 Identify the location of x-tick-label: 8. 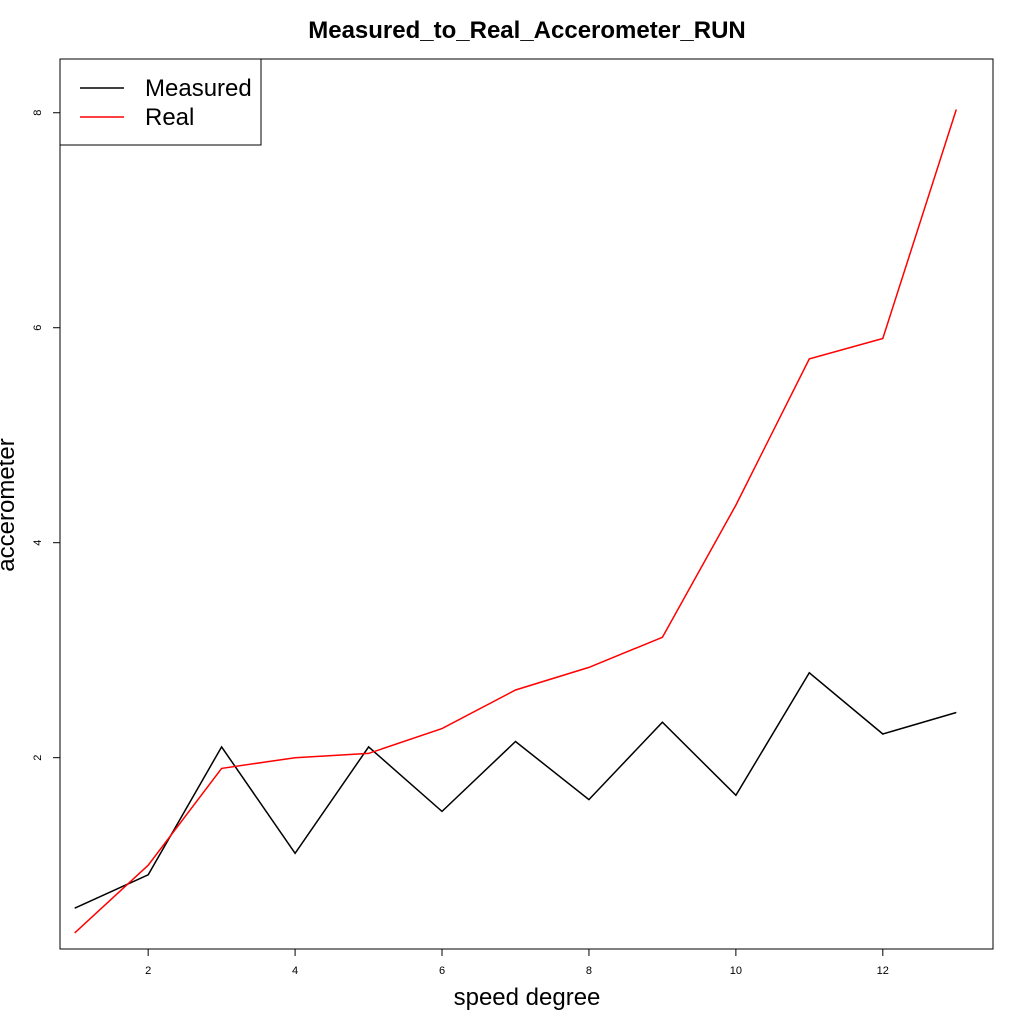
(589, 971).